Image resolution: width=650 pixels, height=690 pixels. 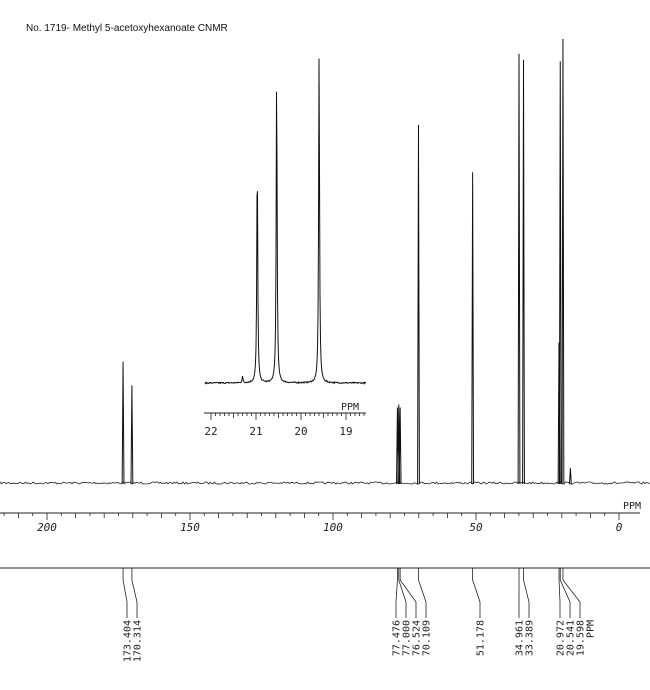 I want to click on x-tick-label: 50, so click(x=476, y=527).